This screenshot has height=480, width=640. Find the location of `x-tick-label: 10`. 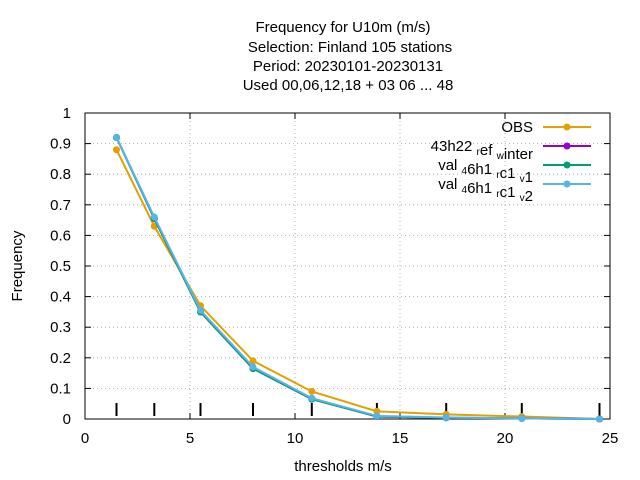

x-tick-label: 10 is located at coordinates (295, 438).